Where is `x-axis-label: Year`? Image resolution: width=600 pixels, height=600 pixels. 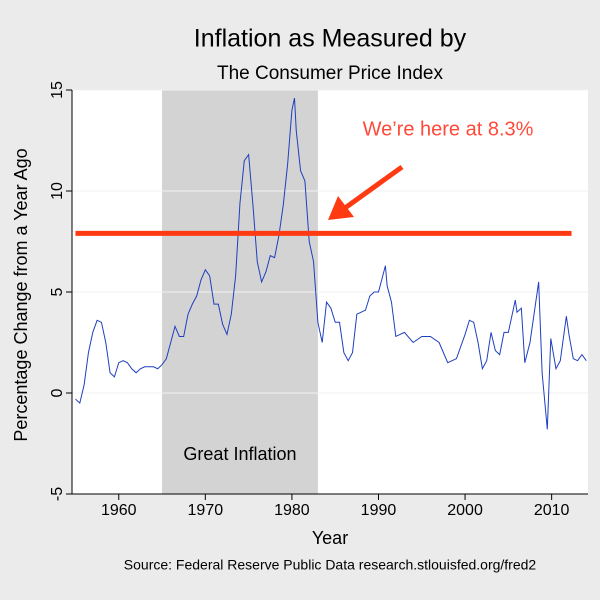 x-axis-label: Year is located at coordinates (330, 538).